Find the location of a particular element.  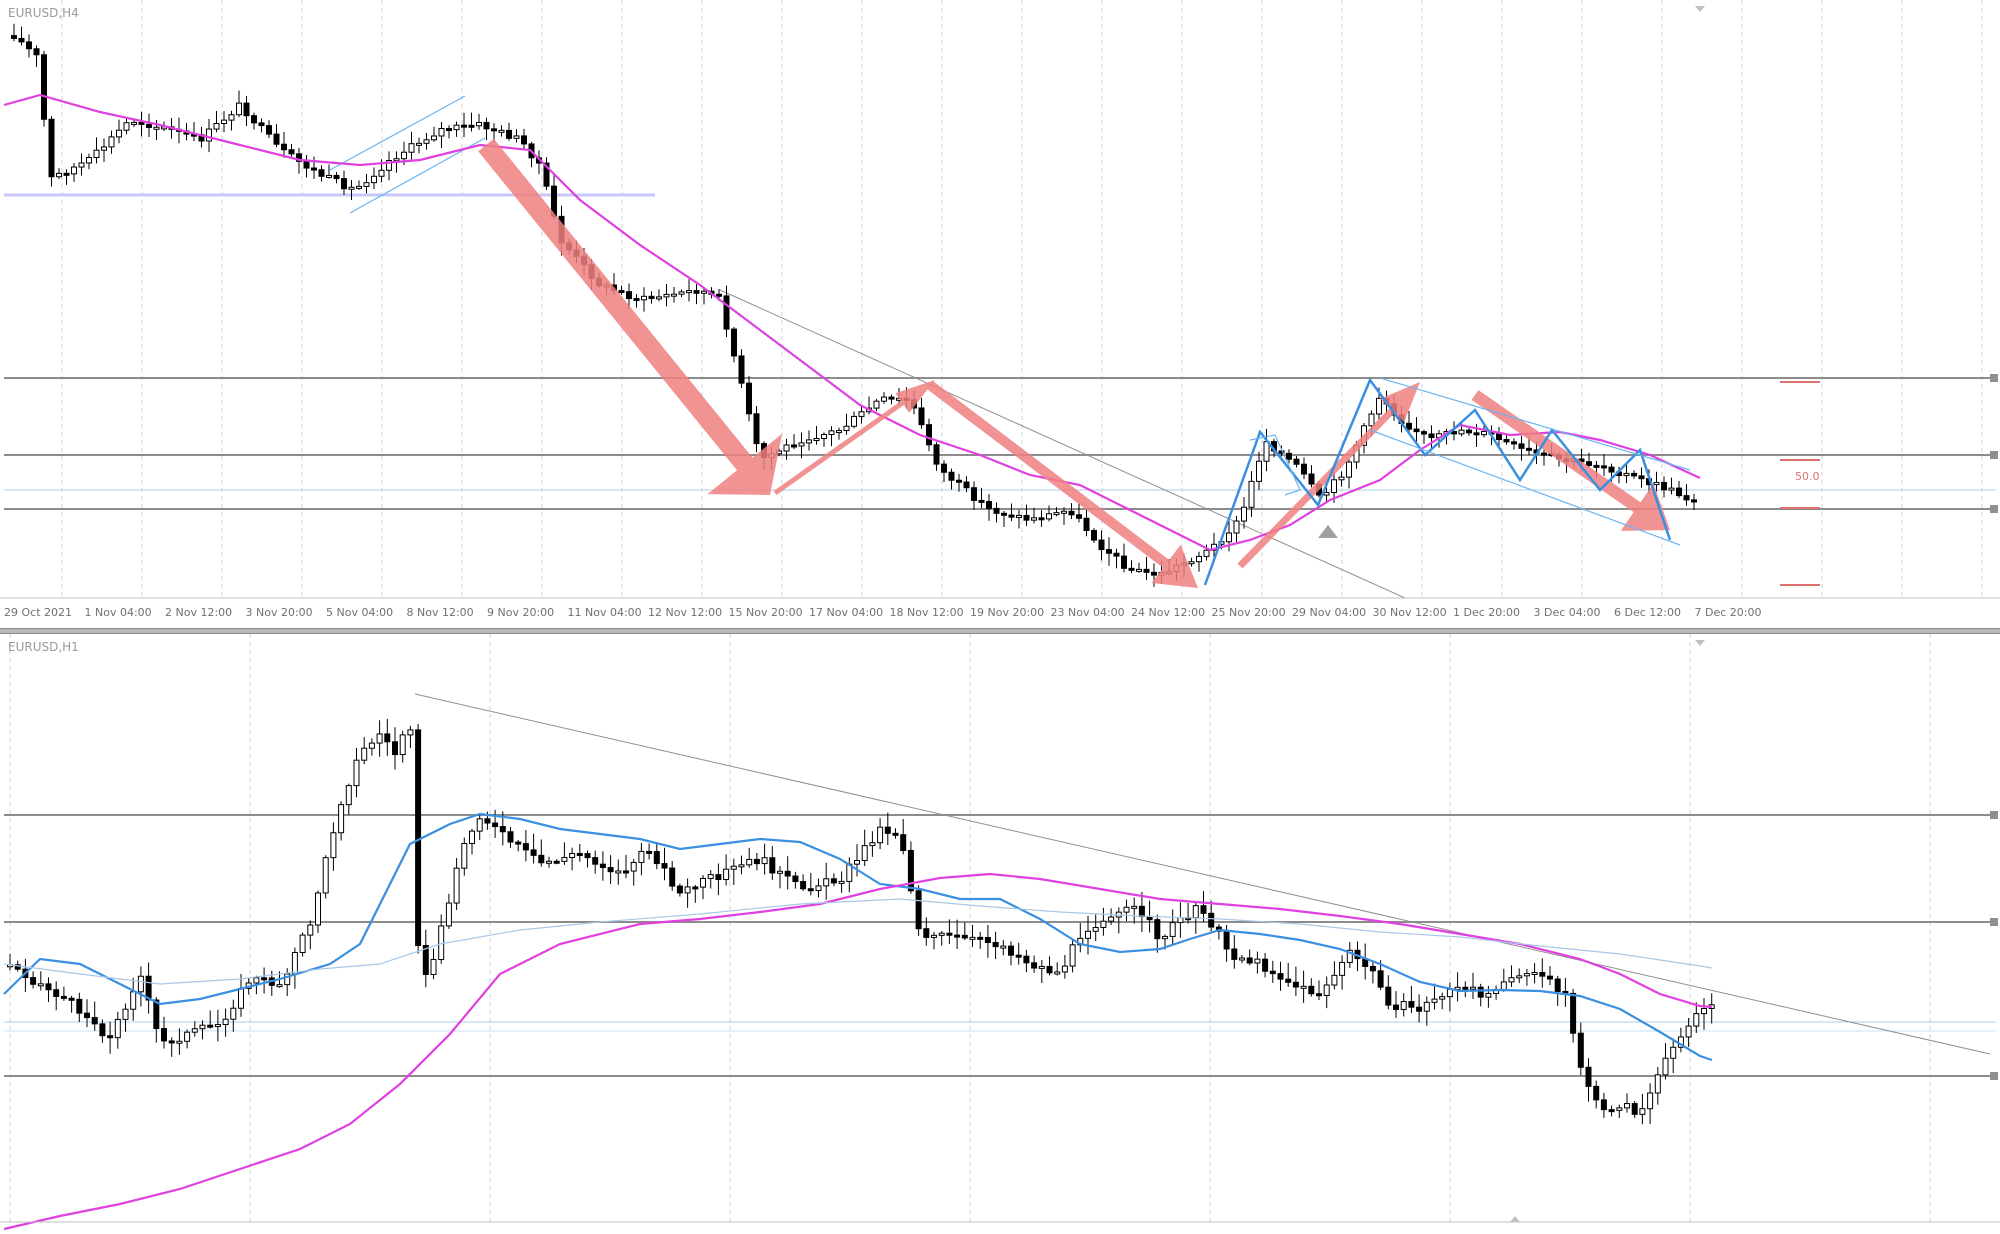

bottom-long-ma is located at coordinates (858, 941).